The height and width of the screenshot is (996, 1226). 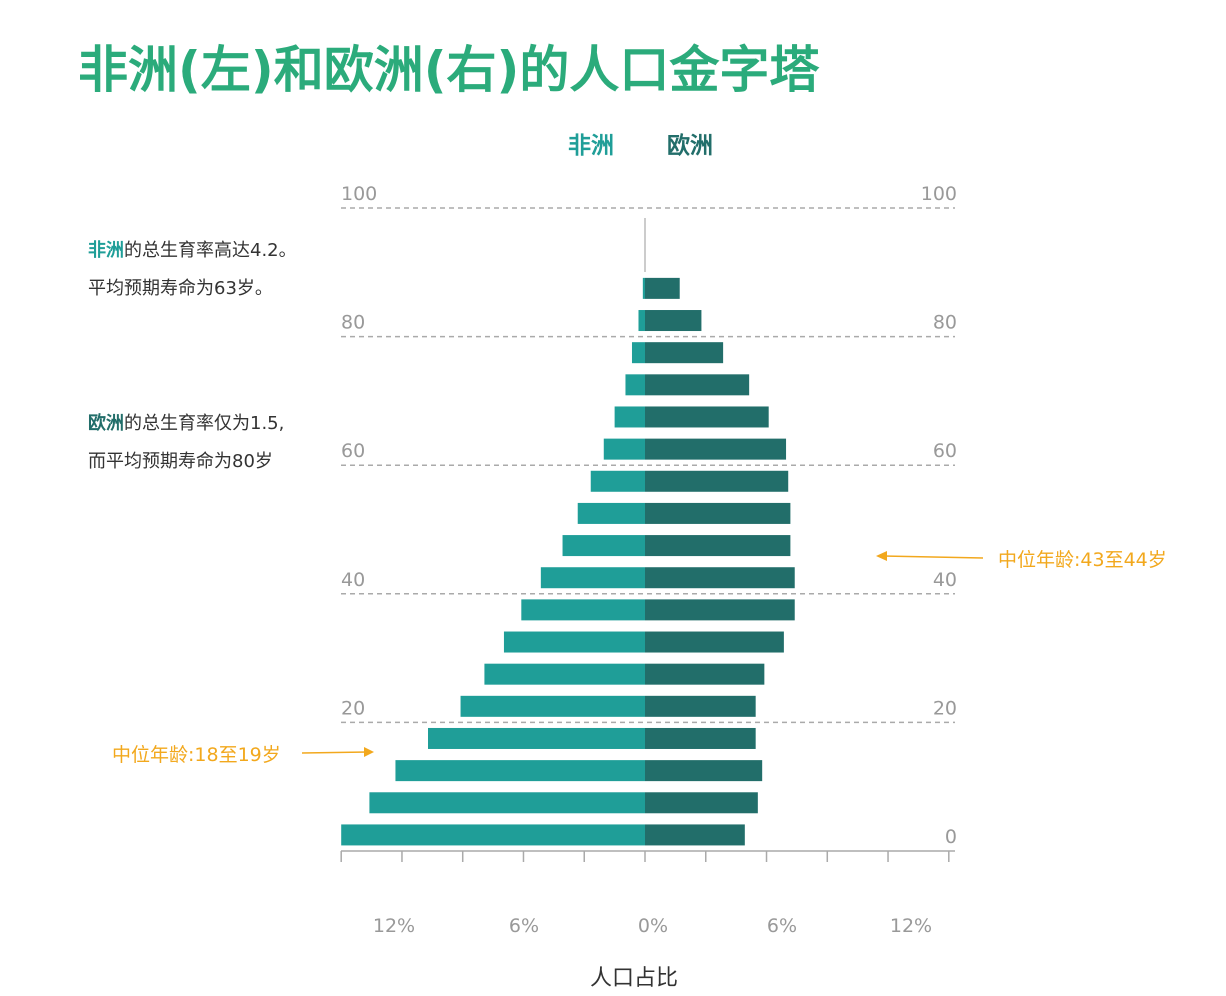 What do you see at coordinates (634, 978) in the screenshot?
I see `x-axis-title: 人口占比` at bounding box center [634, 978].